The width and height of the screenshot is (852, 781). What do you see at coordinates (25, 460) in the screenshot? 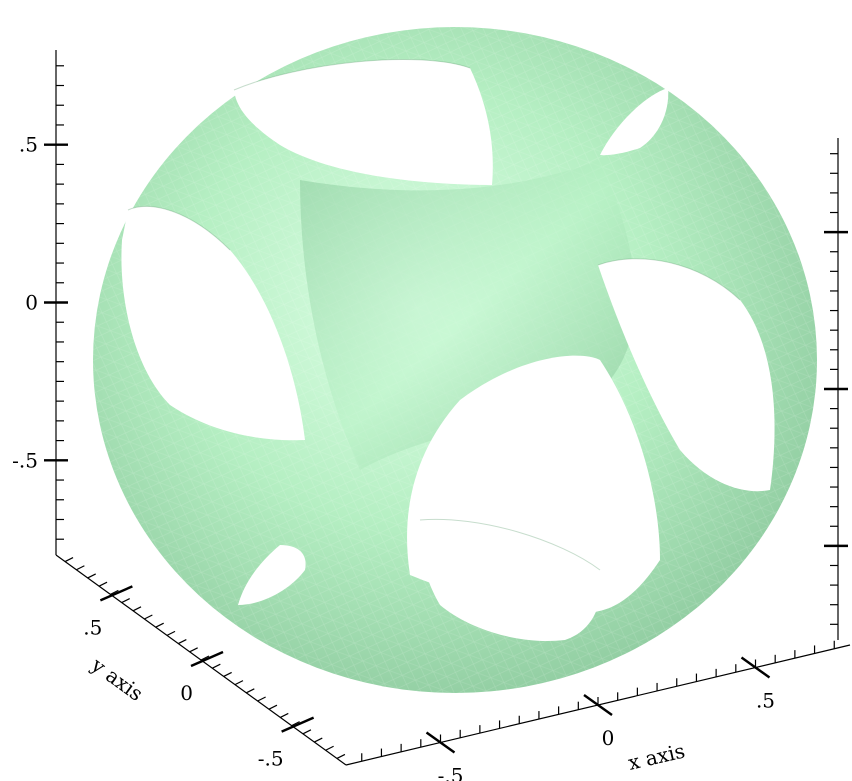
I see `z-tick-label: -.5` at bounding box center [25, 460].